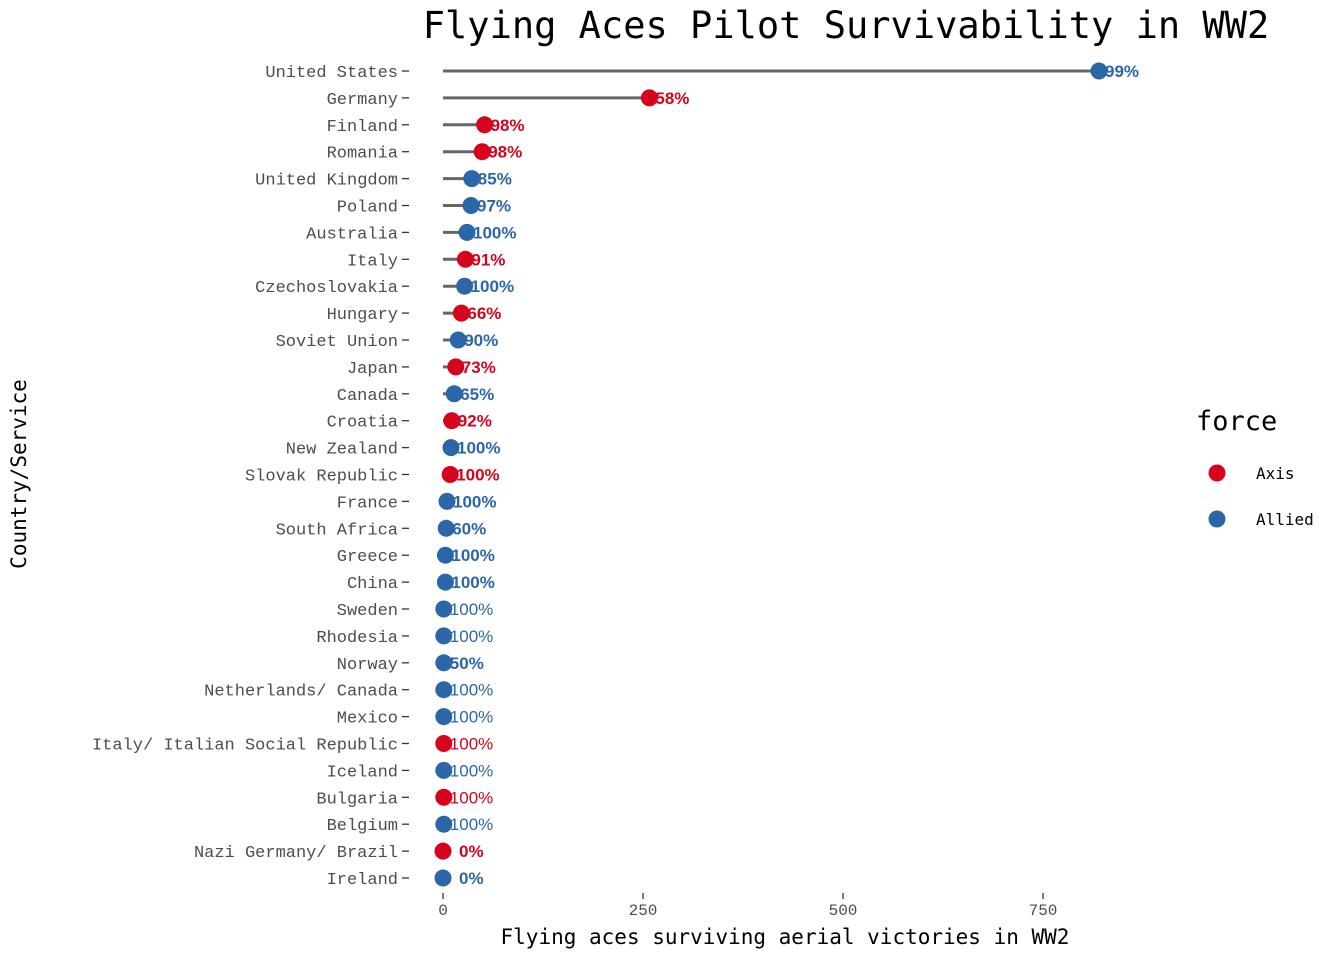 The image size is (1344, 960). I want to click on x-axis: 0 250 500 750, so click(747, 906).